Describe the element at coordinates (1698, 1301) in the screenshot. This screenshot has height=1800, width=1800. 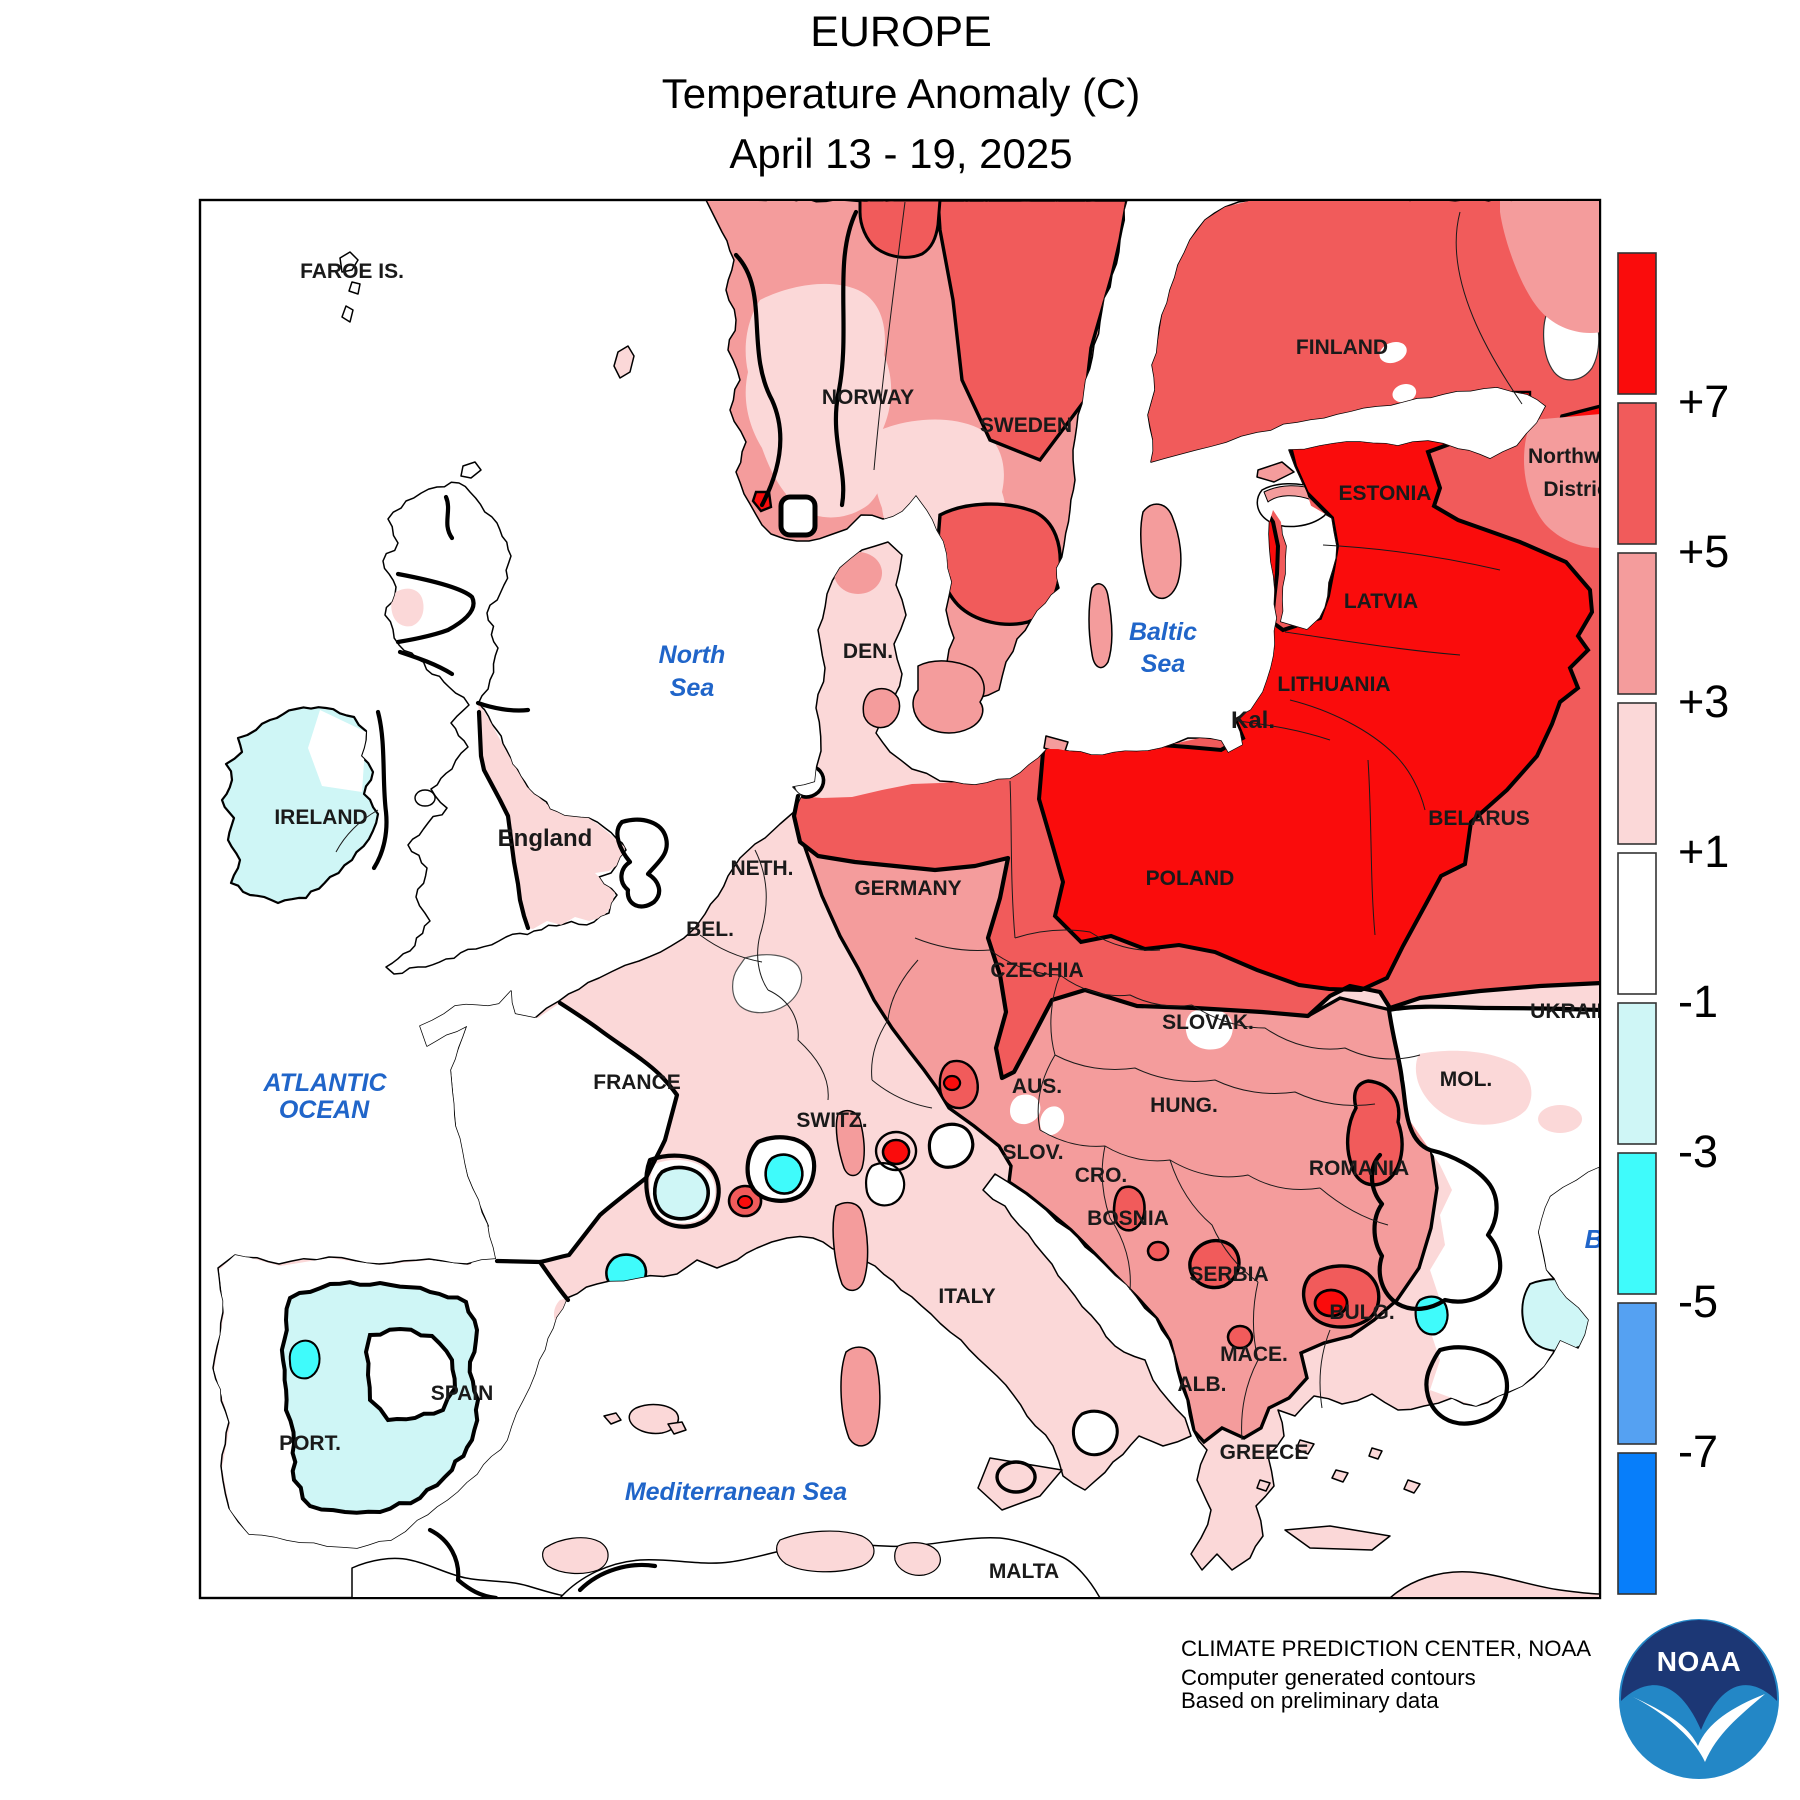
I see `svg-text: -5` at that location.